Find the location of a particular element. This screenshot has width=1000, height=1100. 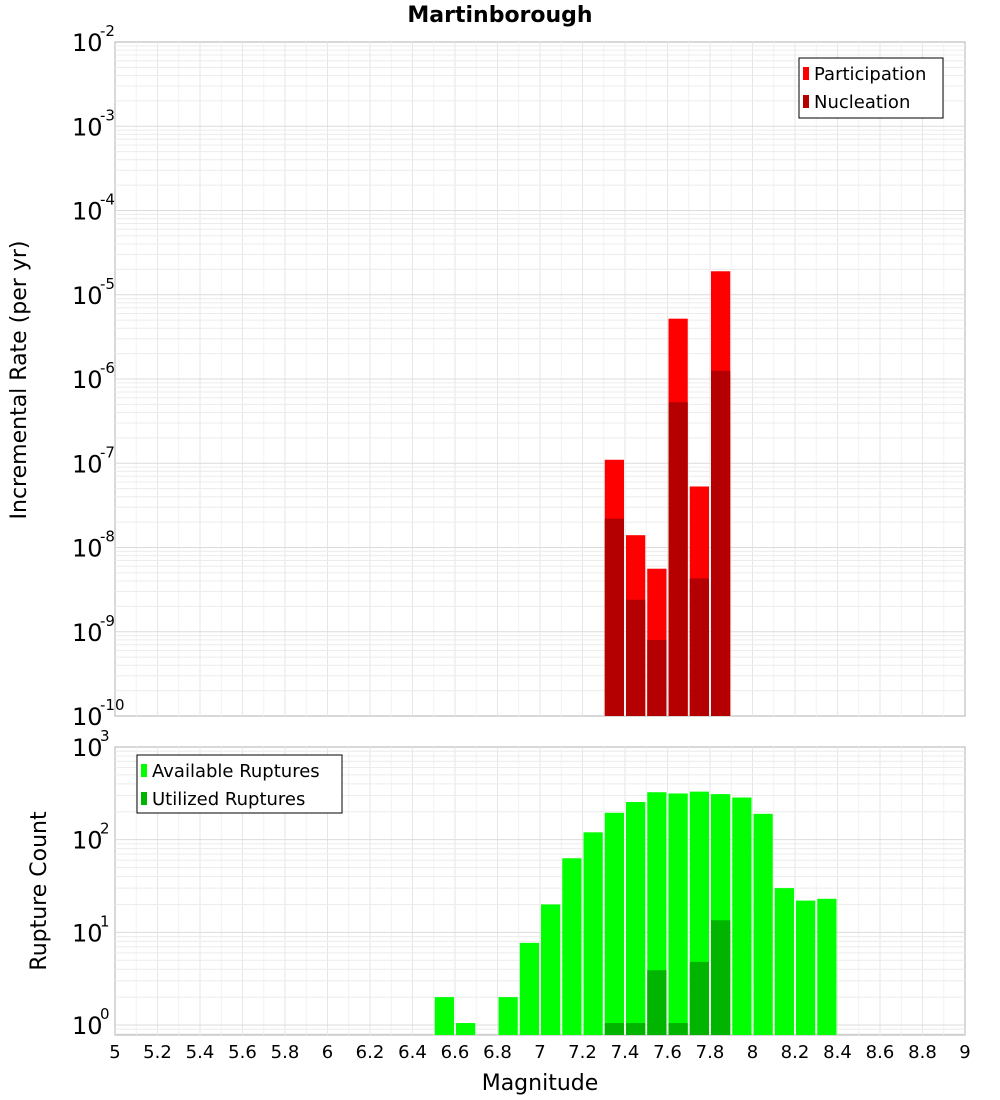

magnitude-tick-label: 8.2 is located at coordinates (795, 1052).